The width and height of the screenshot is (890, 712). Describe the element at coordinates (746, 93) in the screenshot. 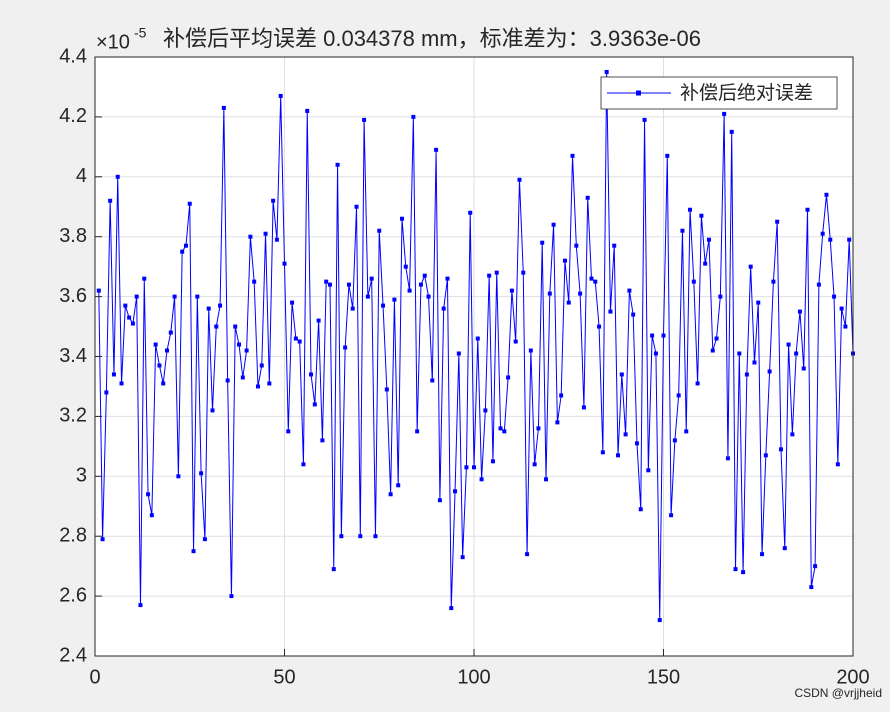

I see `legend-label: 补偿后绝对误差` at that location.